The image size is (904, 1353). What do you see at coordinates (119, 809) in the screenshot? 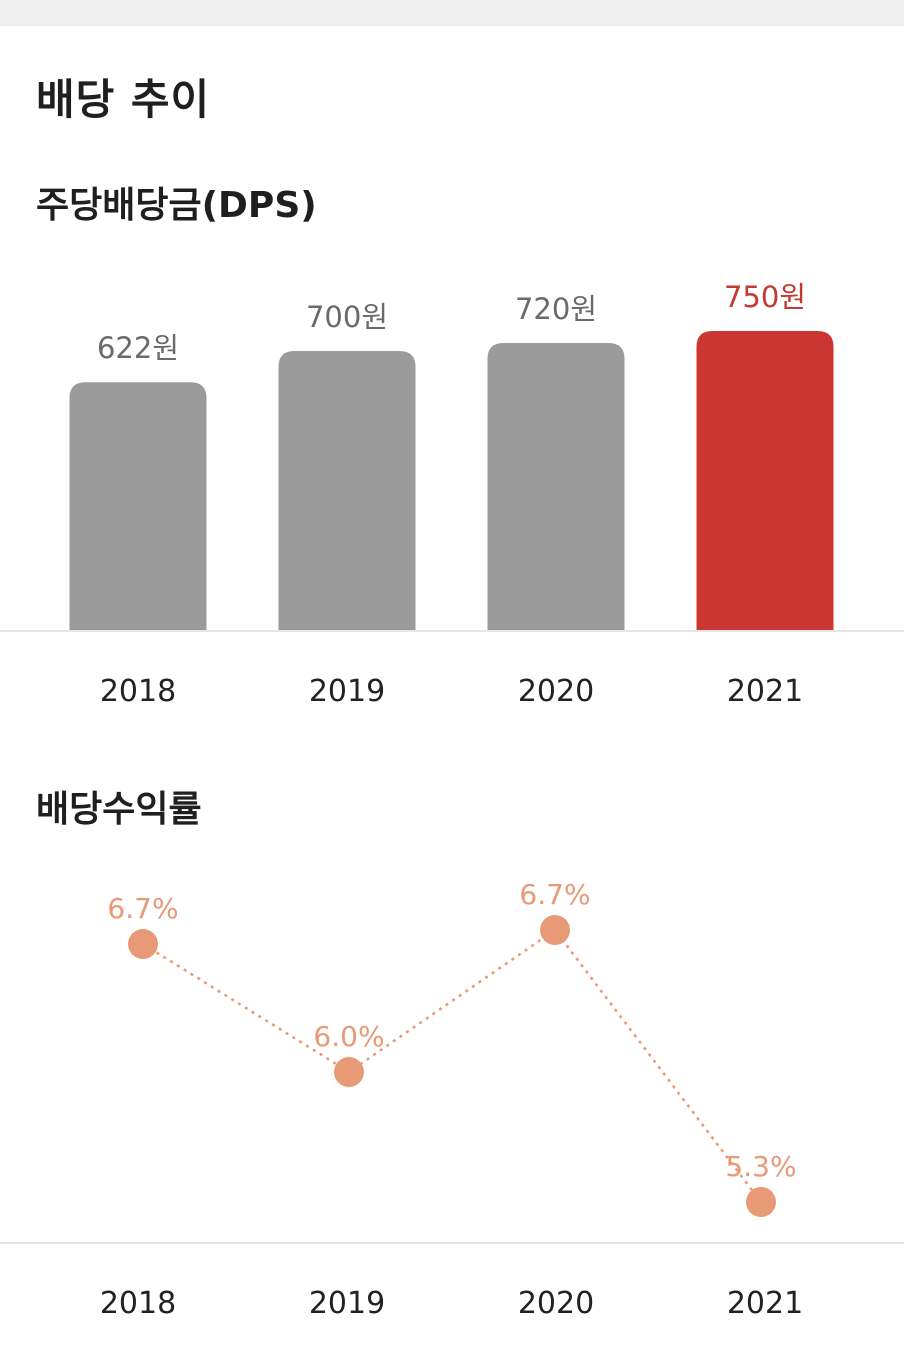
I see `yield-chart-title: 배당수익률` at bounding box center [119, 809].